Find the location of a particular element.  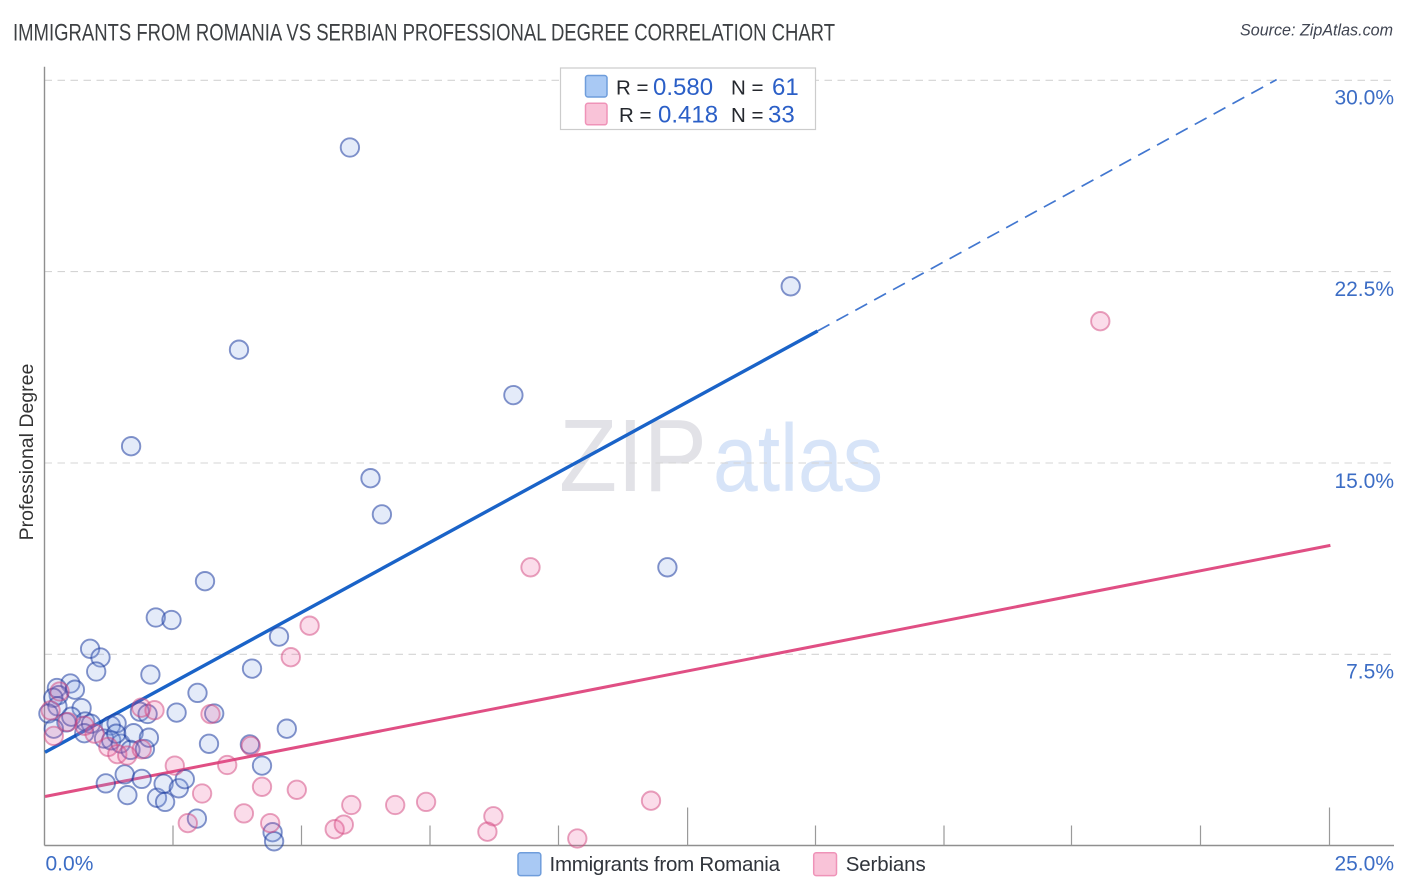

svg-text: atlas is located at coordinates (798, 458).